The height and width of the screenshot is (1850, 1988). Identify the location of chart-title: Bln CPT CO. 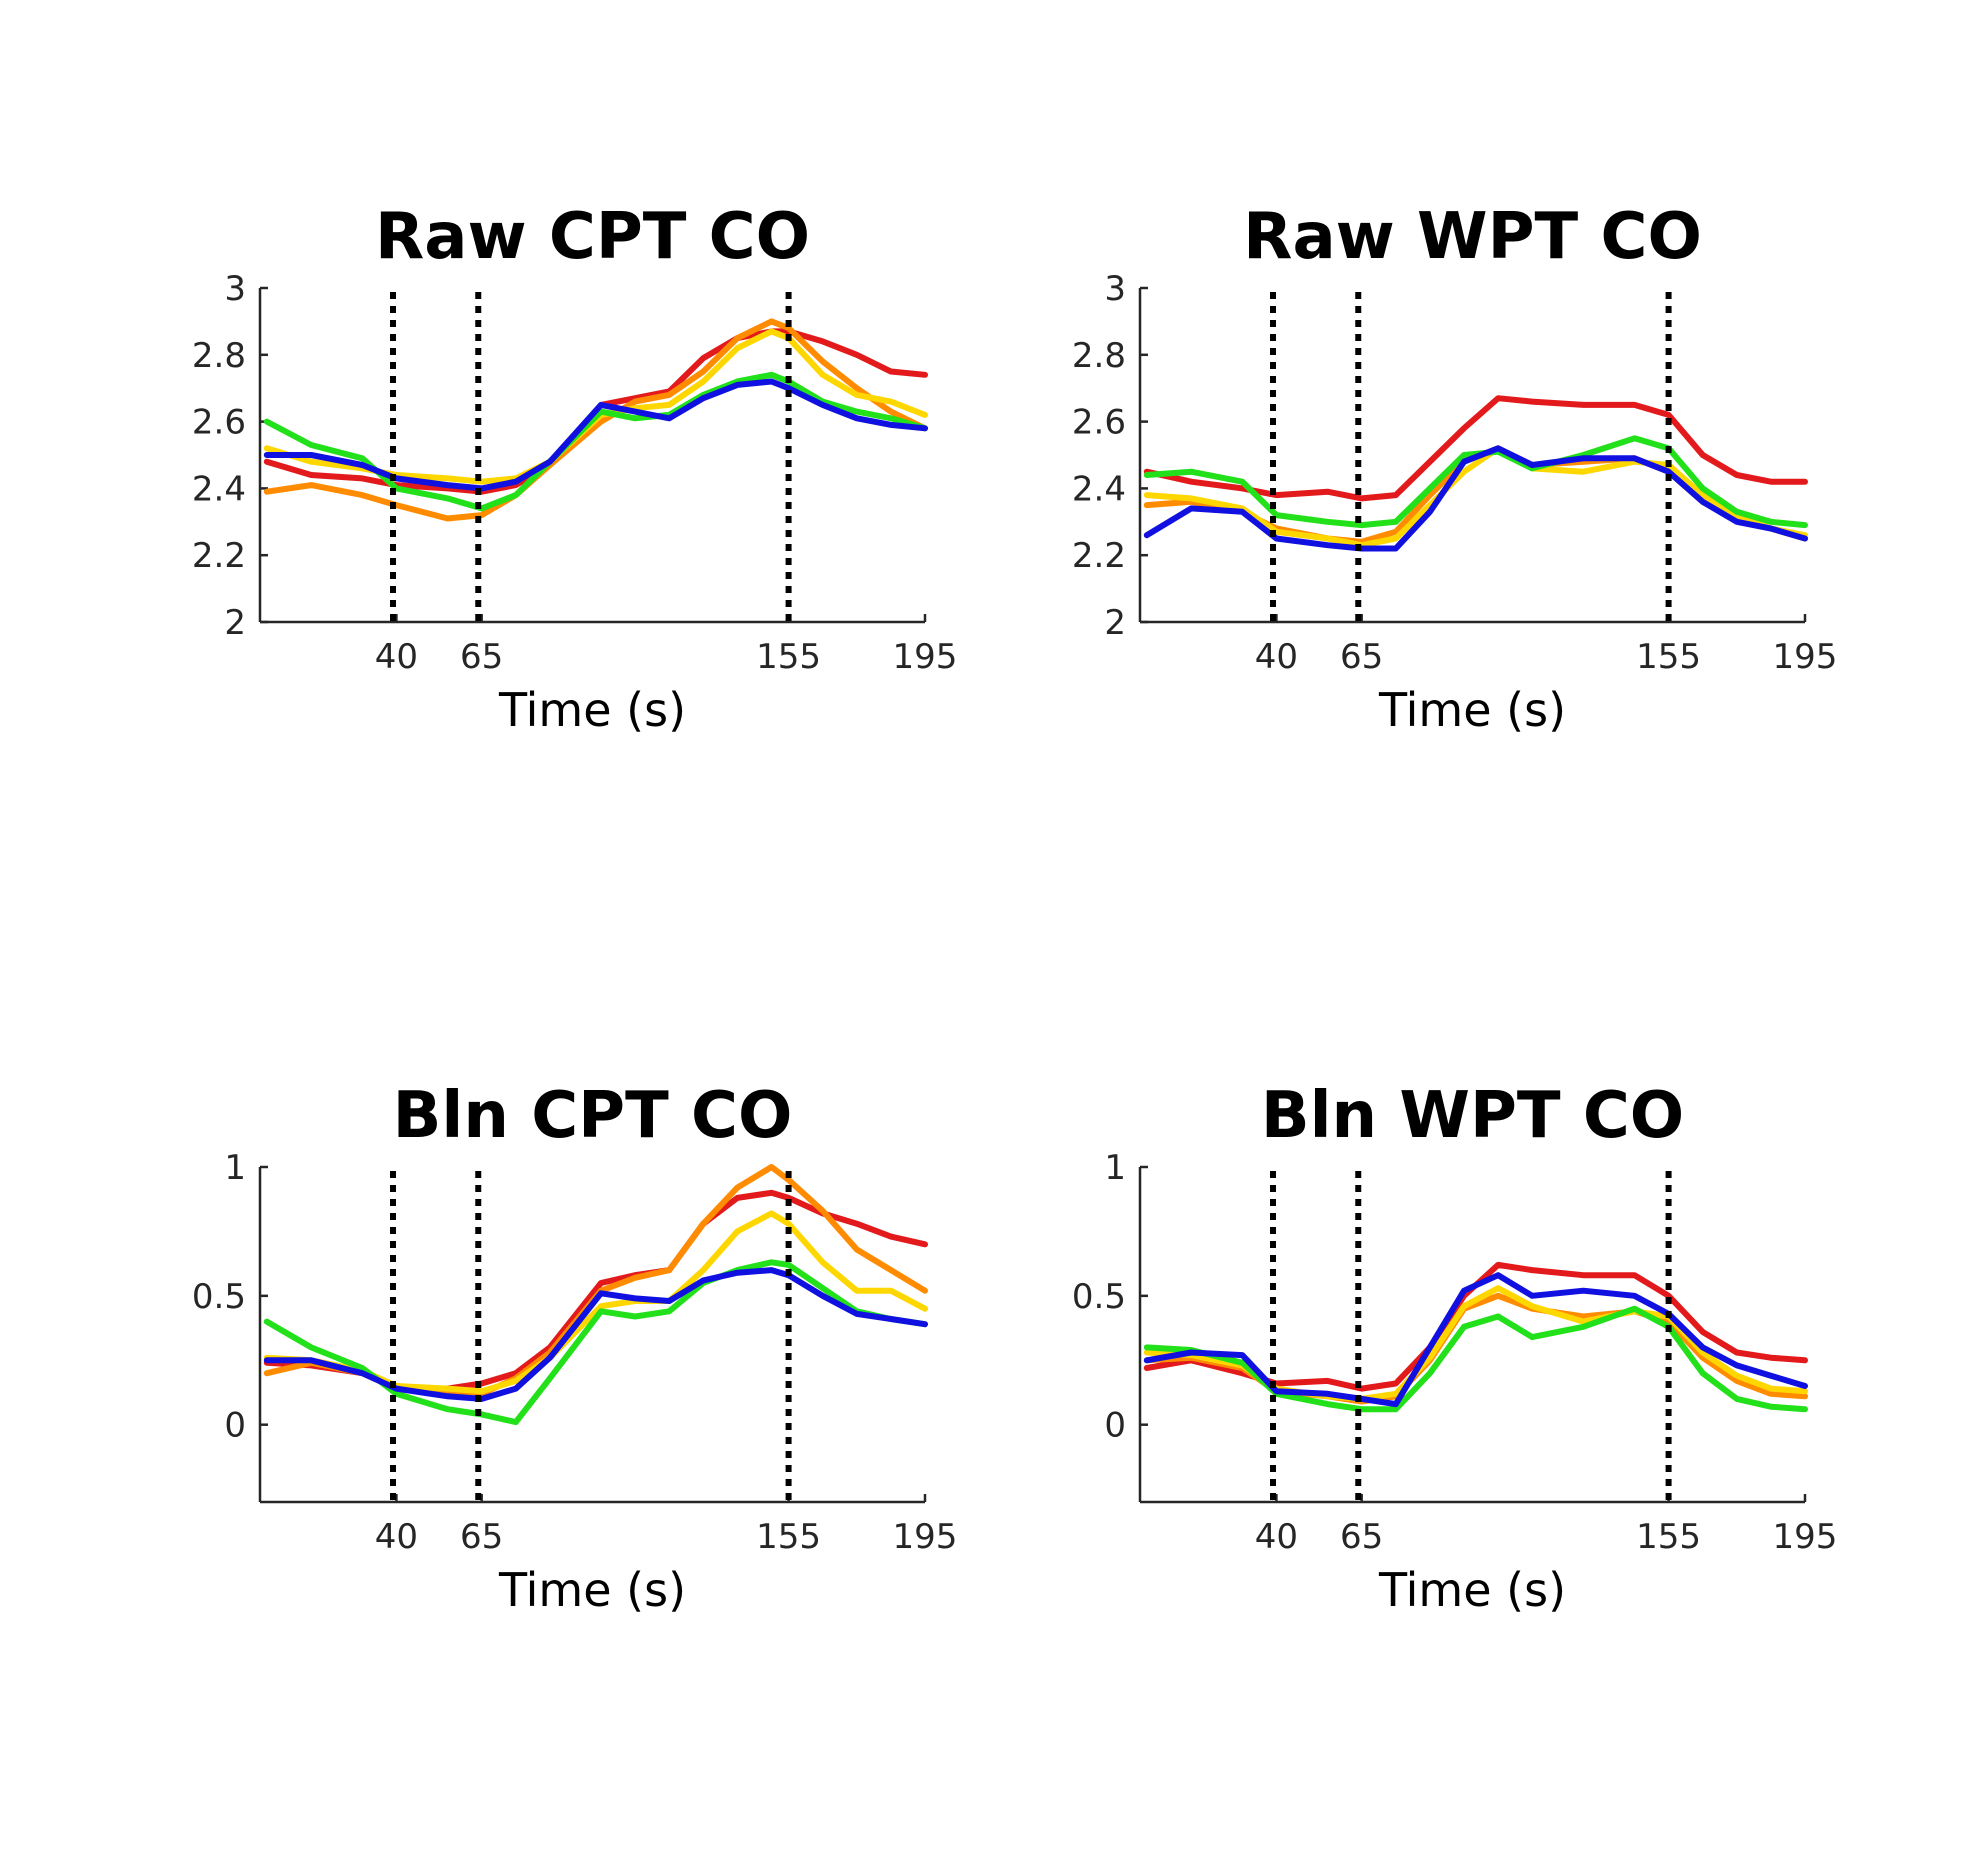
(593, 1116).